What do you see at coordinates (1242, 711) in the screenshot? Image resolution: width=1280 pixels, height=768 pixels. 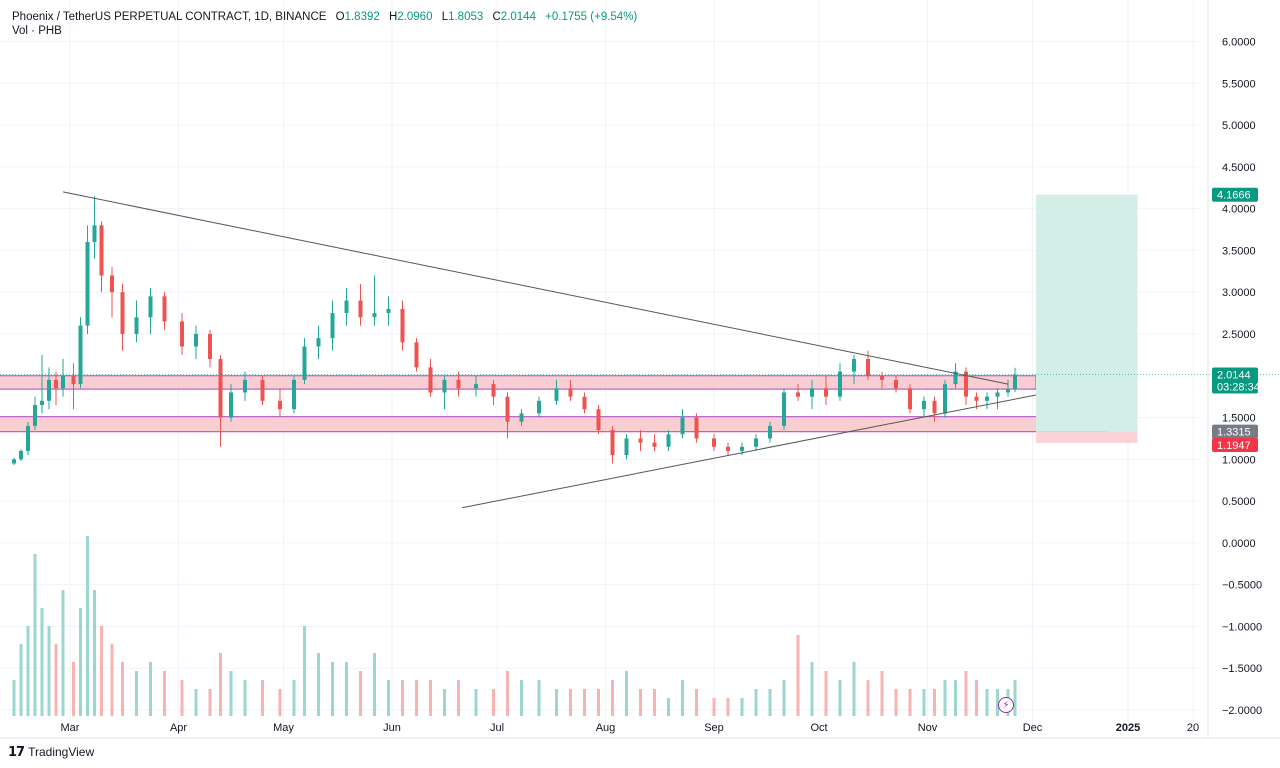 I see `price-scale-label: −2.0000` at bounding box center [1242, 711].